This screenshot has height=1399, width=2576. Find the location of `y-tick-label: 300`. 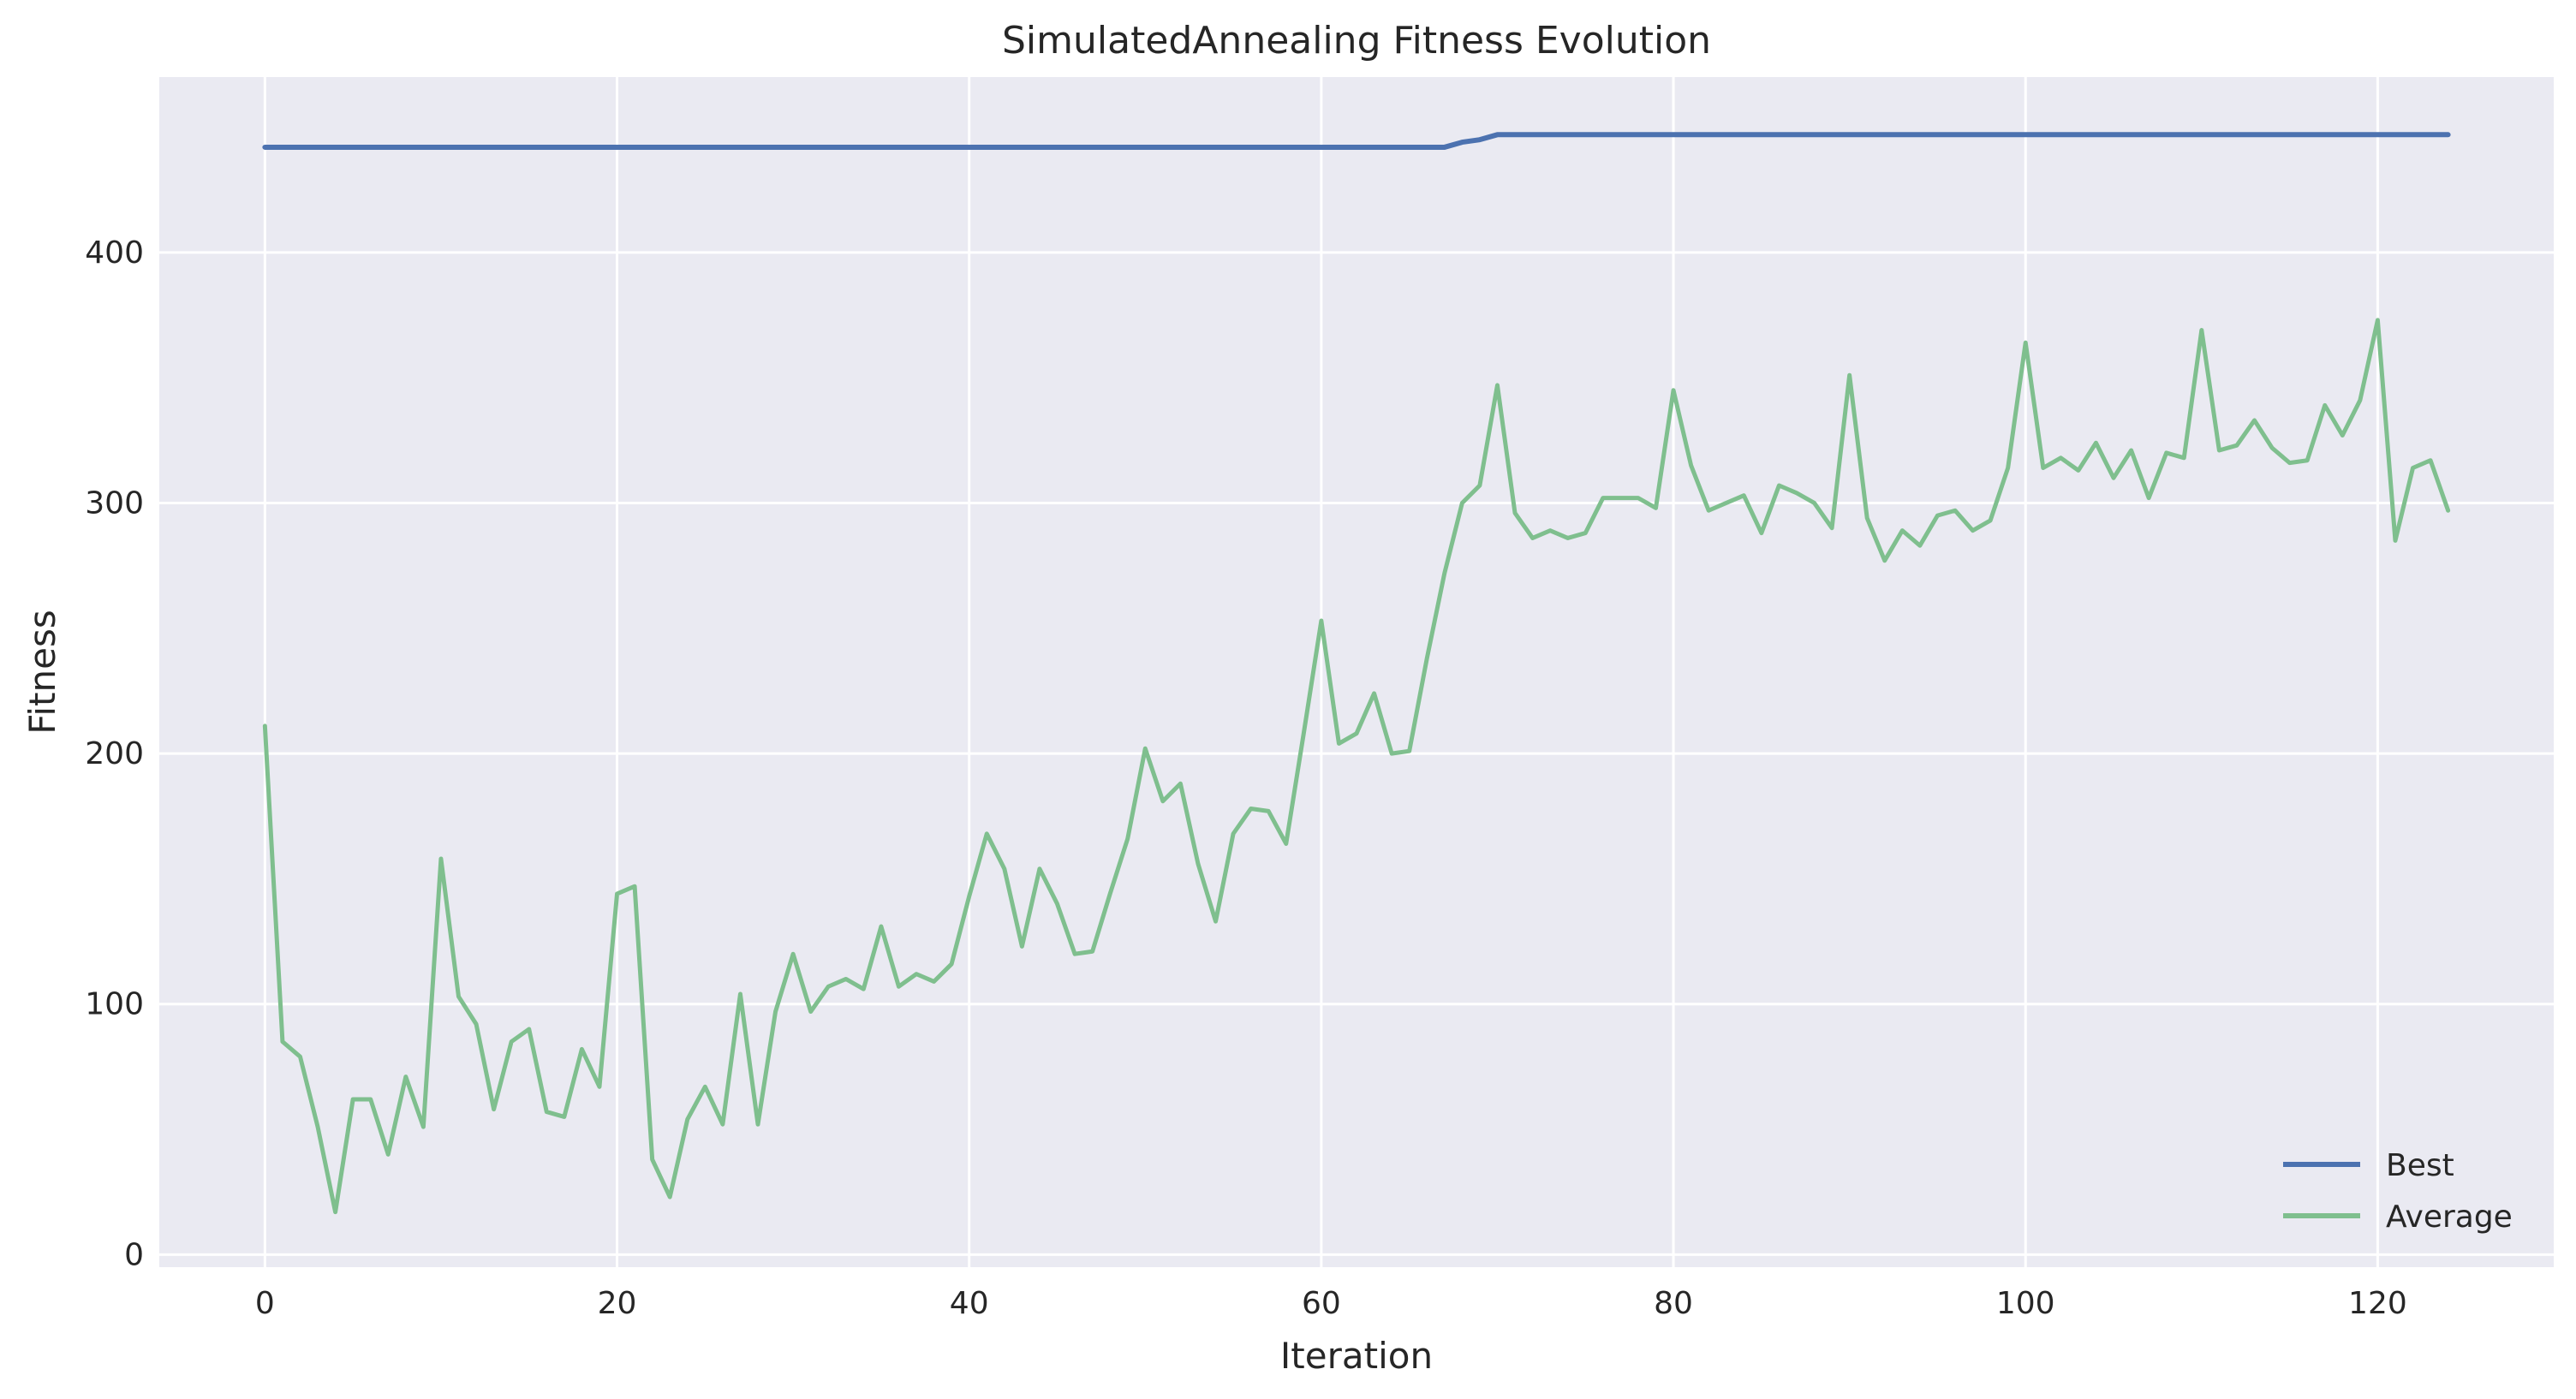

y-tick-label: 300 is located at coordinates (115, 503).